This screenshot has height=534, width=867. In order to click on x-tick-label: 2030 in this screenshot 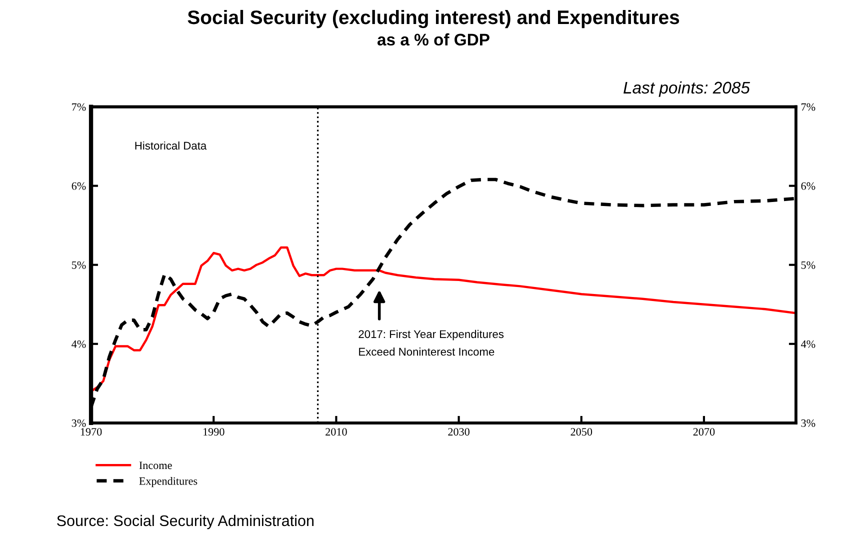, I will do `click(459, 432)`.